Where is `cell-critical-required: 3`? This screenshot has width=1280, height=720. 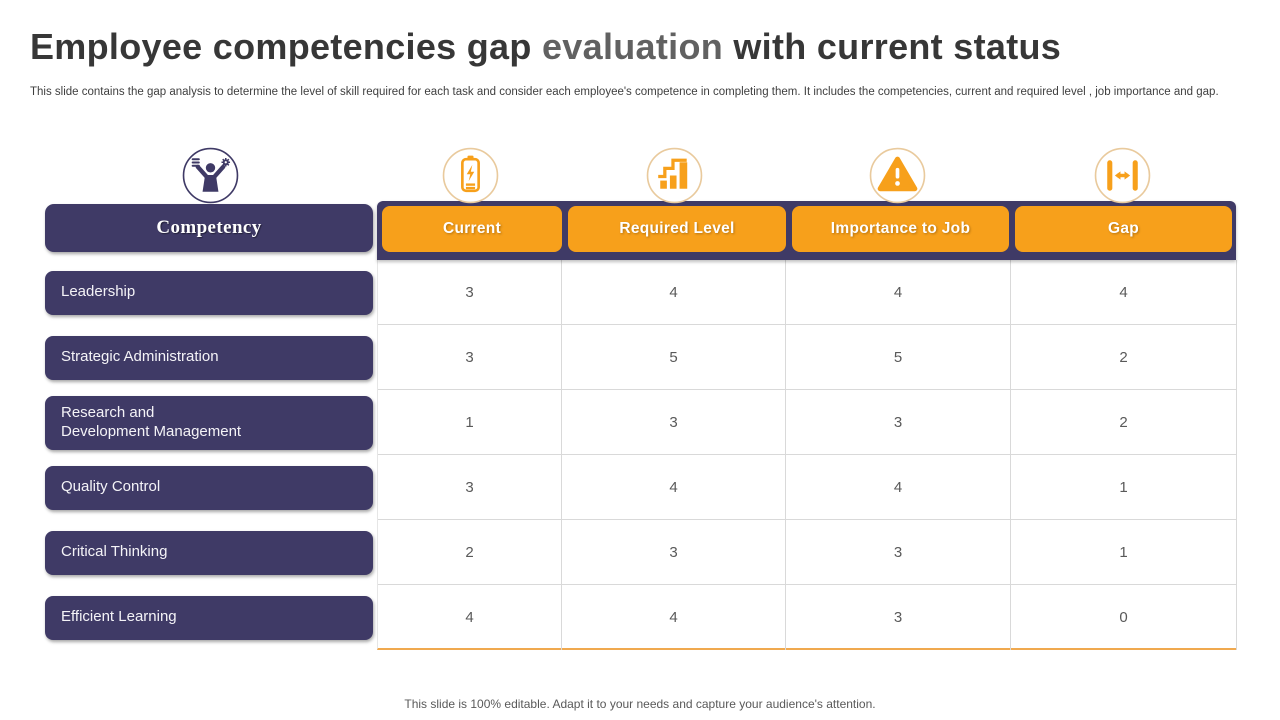
cell-critical-required: 3 is located at coordinates (674, 552).